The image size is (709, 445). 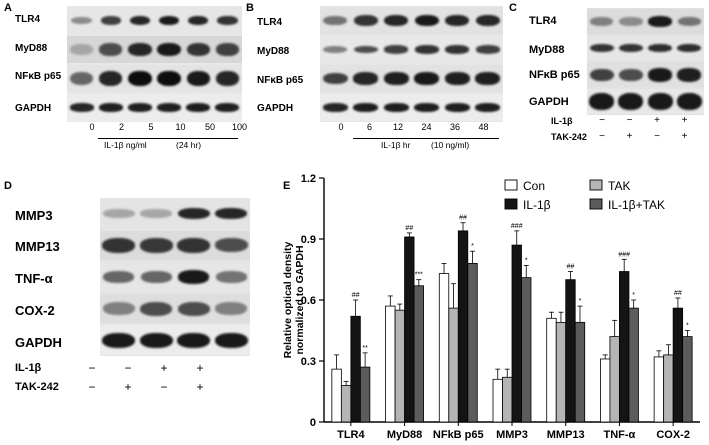 I want to click on y-tick-label: 0.9, so click(x=308, y=240).